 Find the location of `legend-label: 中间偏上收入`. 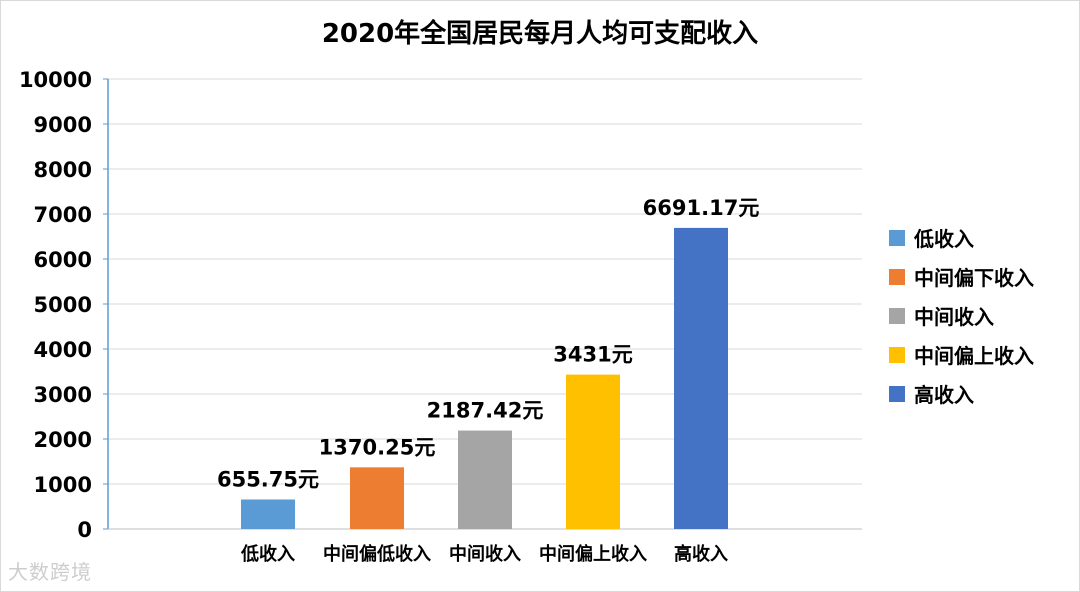

legend-label: 中间偏上收入 is located at coordinates (974, 356).